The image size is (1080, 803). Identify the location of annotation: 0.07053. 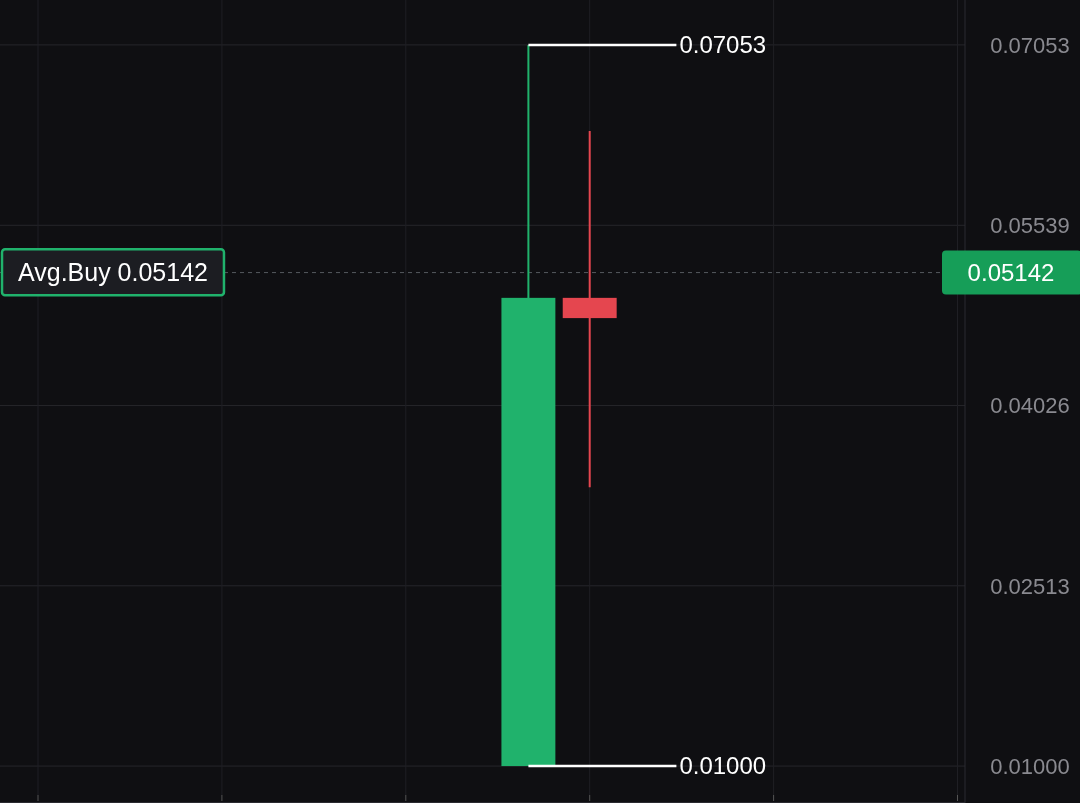
(723, 45).